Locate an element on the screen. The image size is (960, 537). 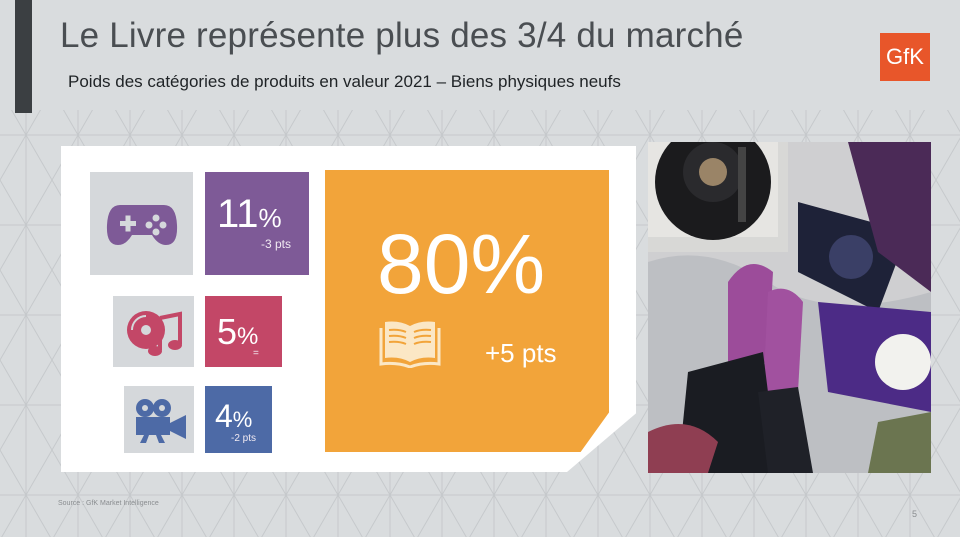
music-share-value: 5 is located at coordinates (227, 331).